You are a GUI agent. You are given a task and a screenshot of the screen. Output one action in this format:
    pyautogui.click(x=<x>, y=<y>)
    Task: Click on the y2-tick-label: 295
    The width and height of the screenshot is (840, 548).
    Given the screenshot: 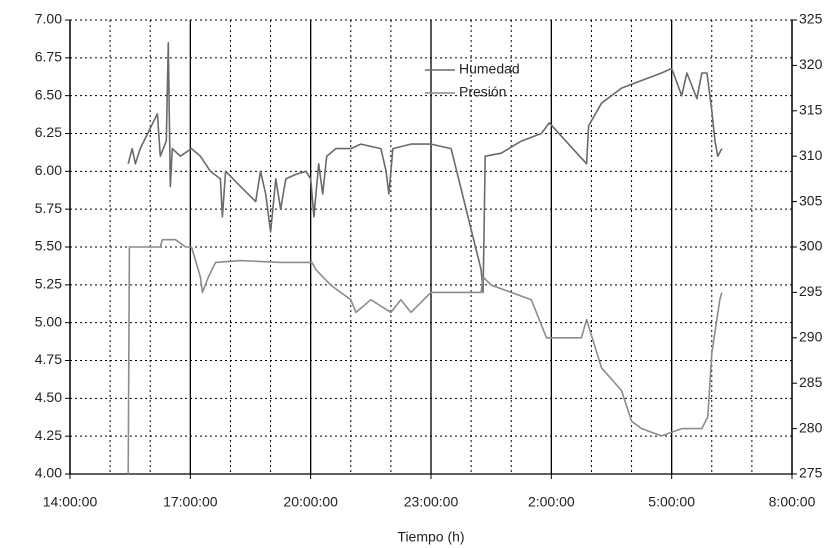 What is the action you would take?
    pyautogui.click(x=811, y=291)
    